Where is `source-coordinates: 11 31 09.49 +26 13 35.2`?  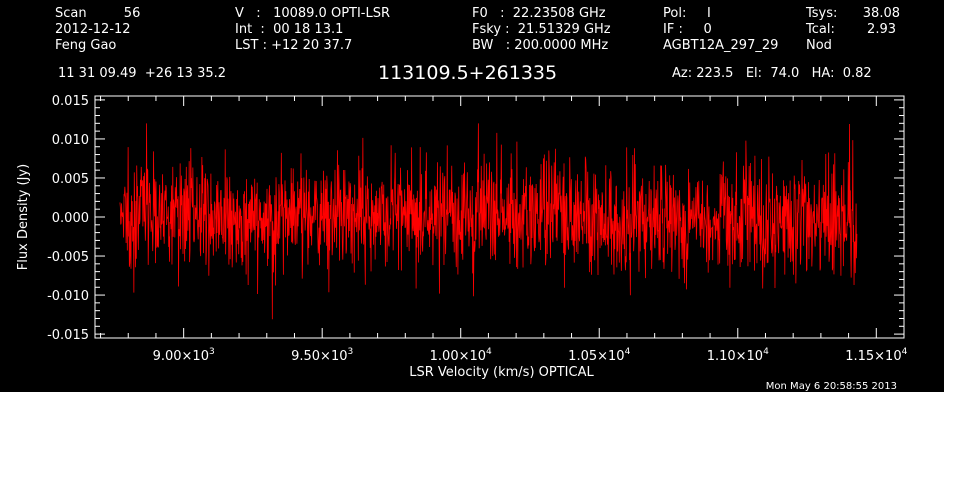
source-coordinates: 11 31 09.49 +26 13 35.2 is located at coordinates (142, 73).